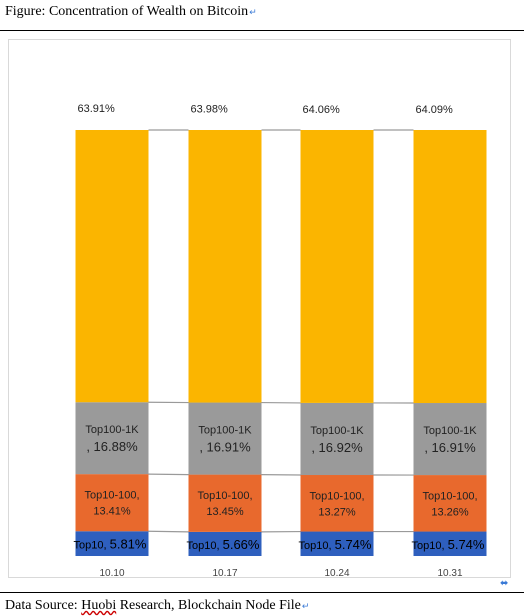 The width and height of the screenshot is (524, 616). I want to click on data-label-10.31-series-3-line-1: Top100-1K, so click(450, 431).